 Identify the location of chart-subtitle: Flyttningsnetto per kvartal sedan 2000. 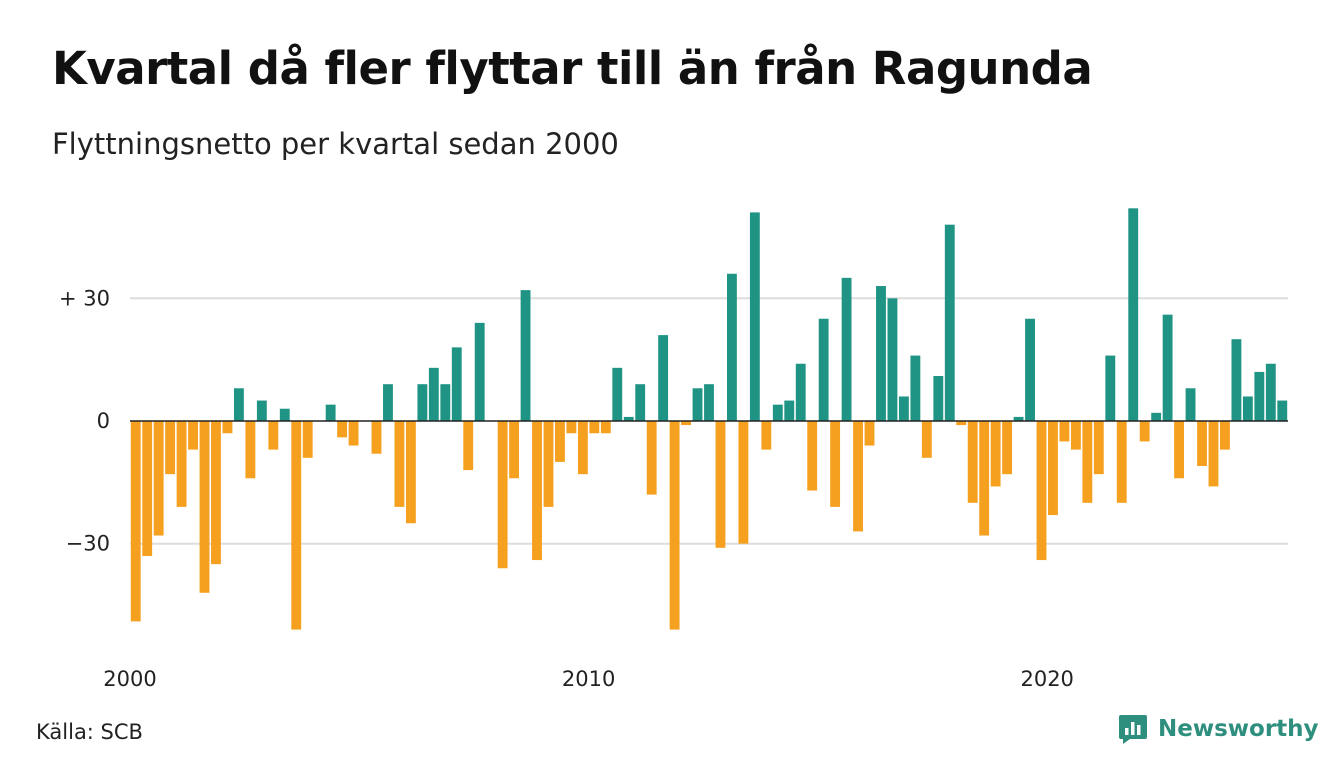
(335, 144).